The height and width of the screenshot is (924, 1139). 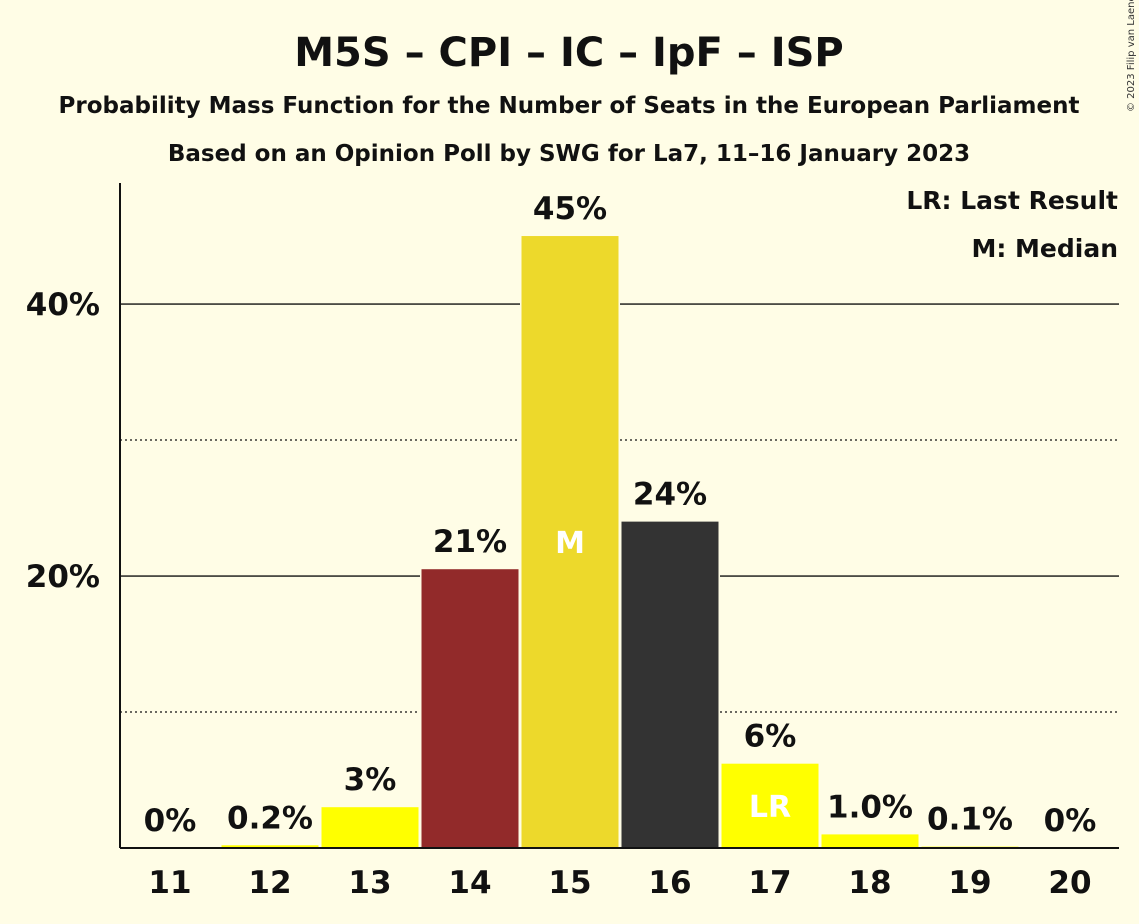 What do you see at coordinates (669, 883) in the screenshot?
I see `x-tick-16: 16` at bounding box center [669, 883].